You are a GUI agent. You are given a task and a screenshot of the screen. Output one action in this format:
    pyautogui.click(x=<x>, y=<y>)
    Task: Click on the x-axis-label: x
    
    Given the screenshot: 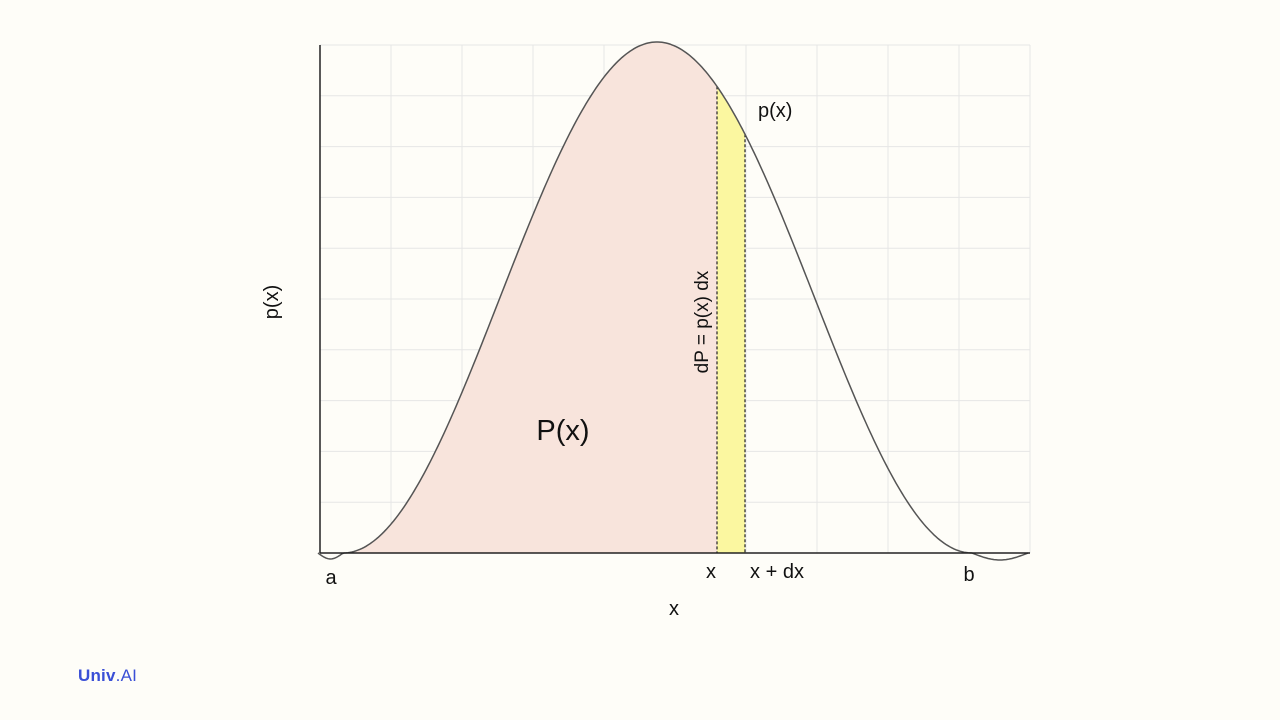 What is the action you would take?
    pyautogui.click(x=674, y=609)
    